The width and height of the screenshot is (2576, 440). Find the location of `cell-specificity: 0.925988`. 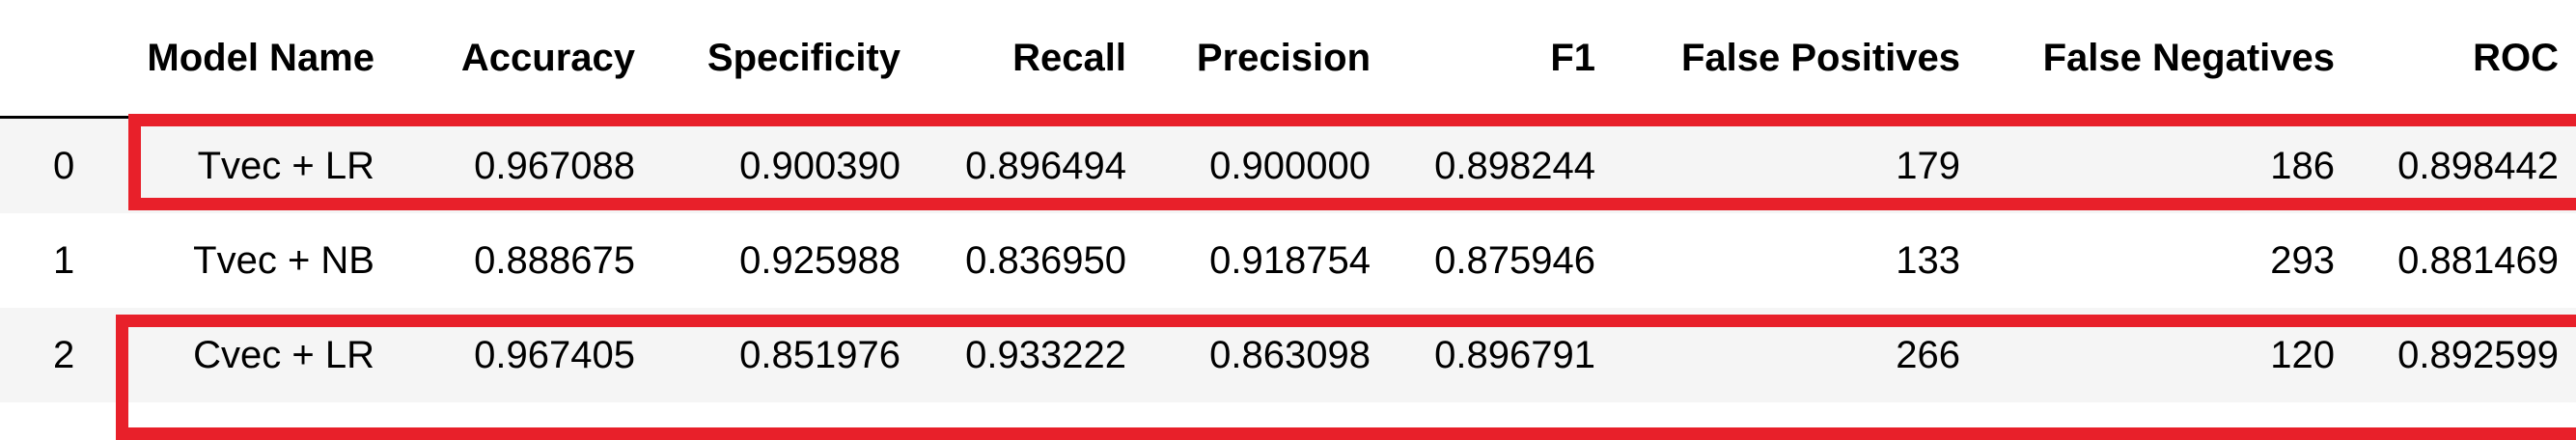

cell-specificity: 0.925988 is located at coordinates (785, 260).